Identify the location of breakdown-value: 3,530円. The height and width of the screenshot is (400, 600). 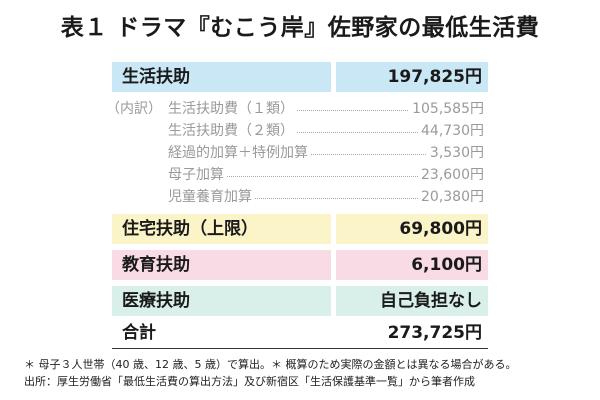
(455, 153).